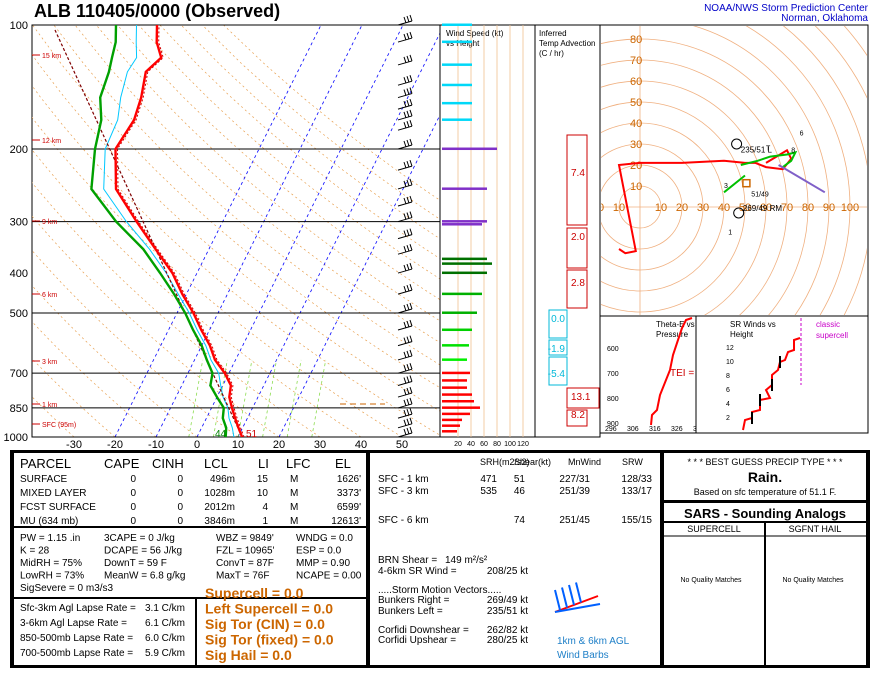  Describe the element at coordinates (463, 43) in the screenshot. I see `wind-speed-subtitle: vs Height` at that location.